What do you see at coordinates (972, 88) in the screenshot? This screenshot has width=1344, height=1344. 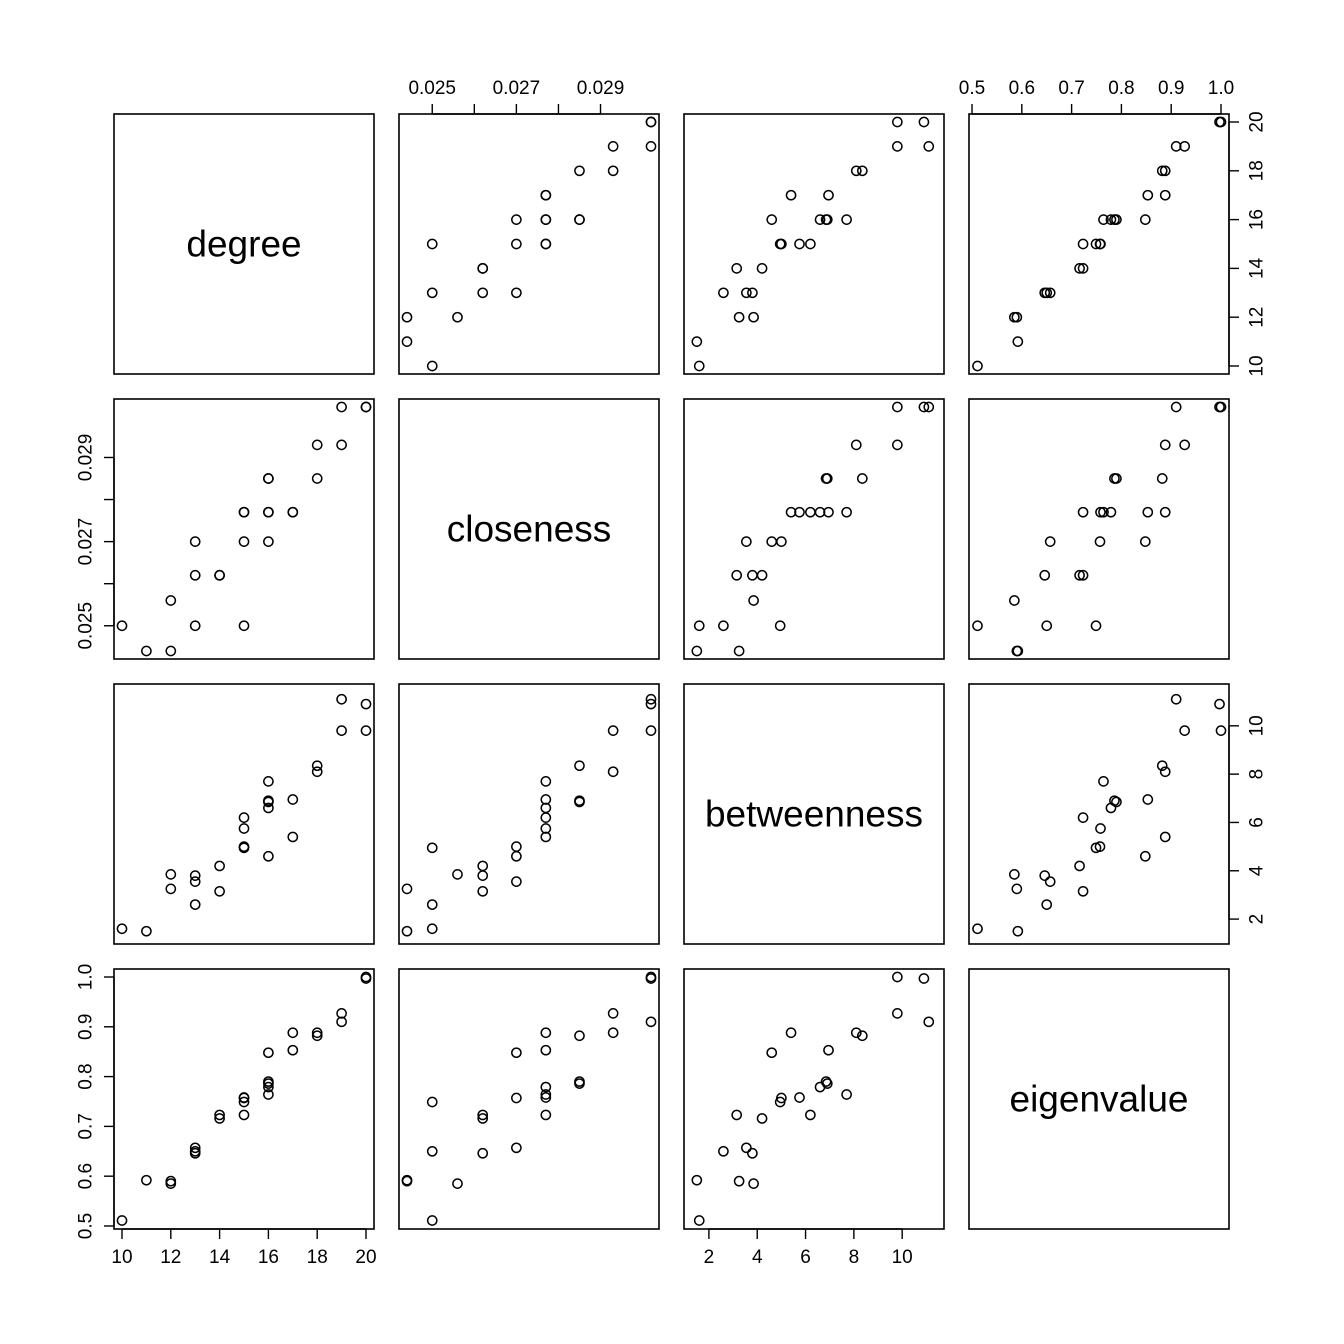 I see `tick-label: 0.5` at bounding box center [972, 88].